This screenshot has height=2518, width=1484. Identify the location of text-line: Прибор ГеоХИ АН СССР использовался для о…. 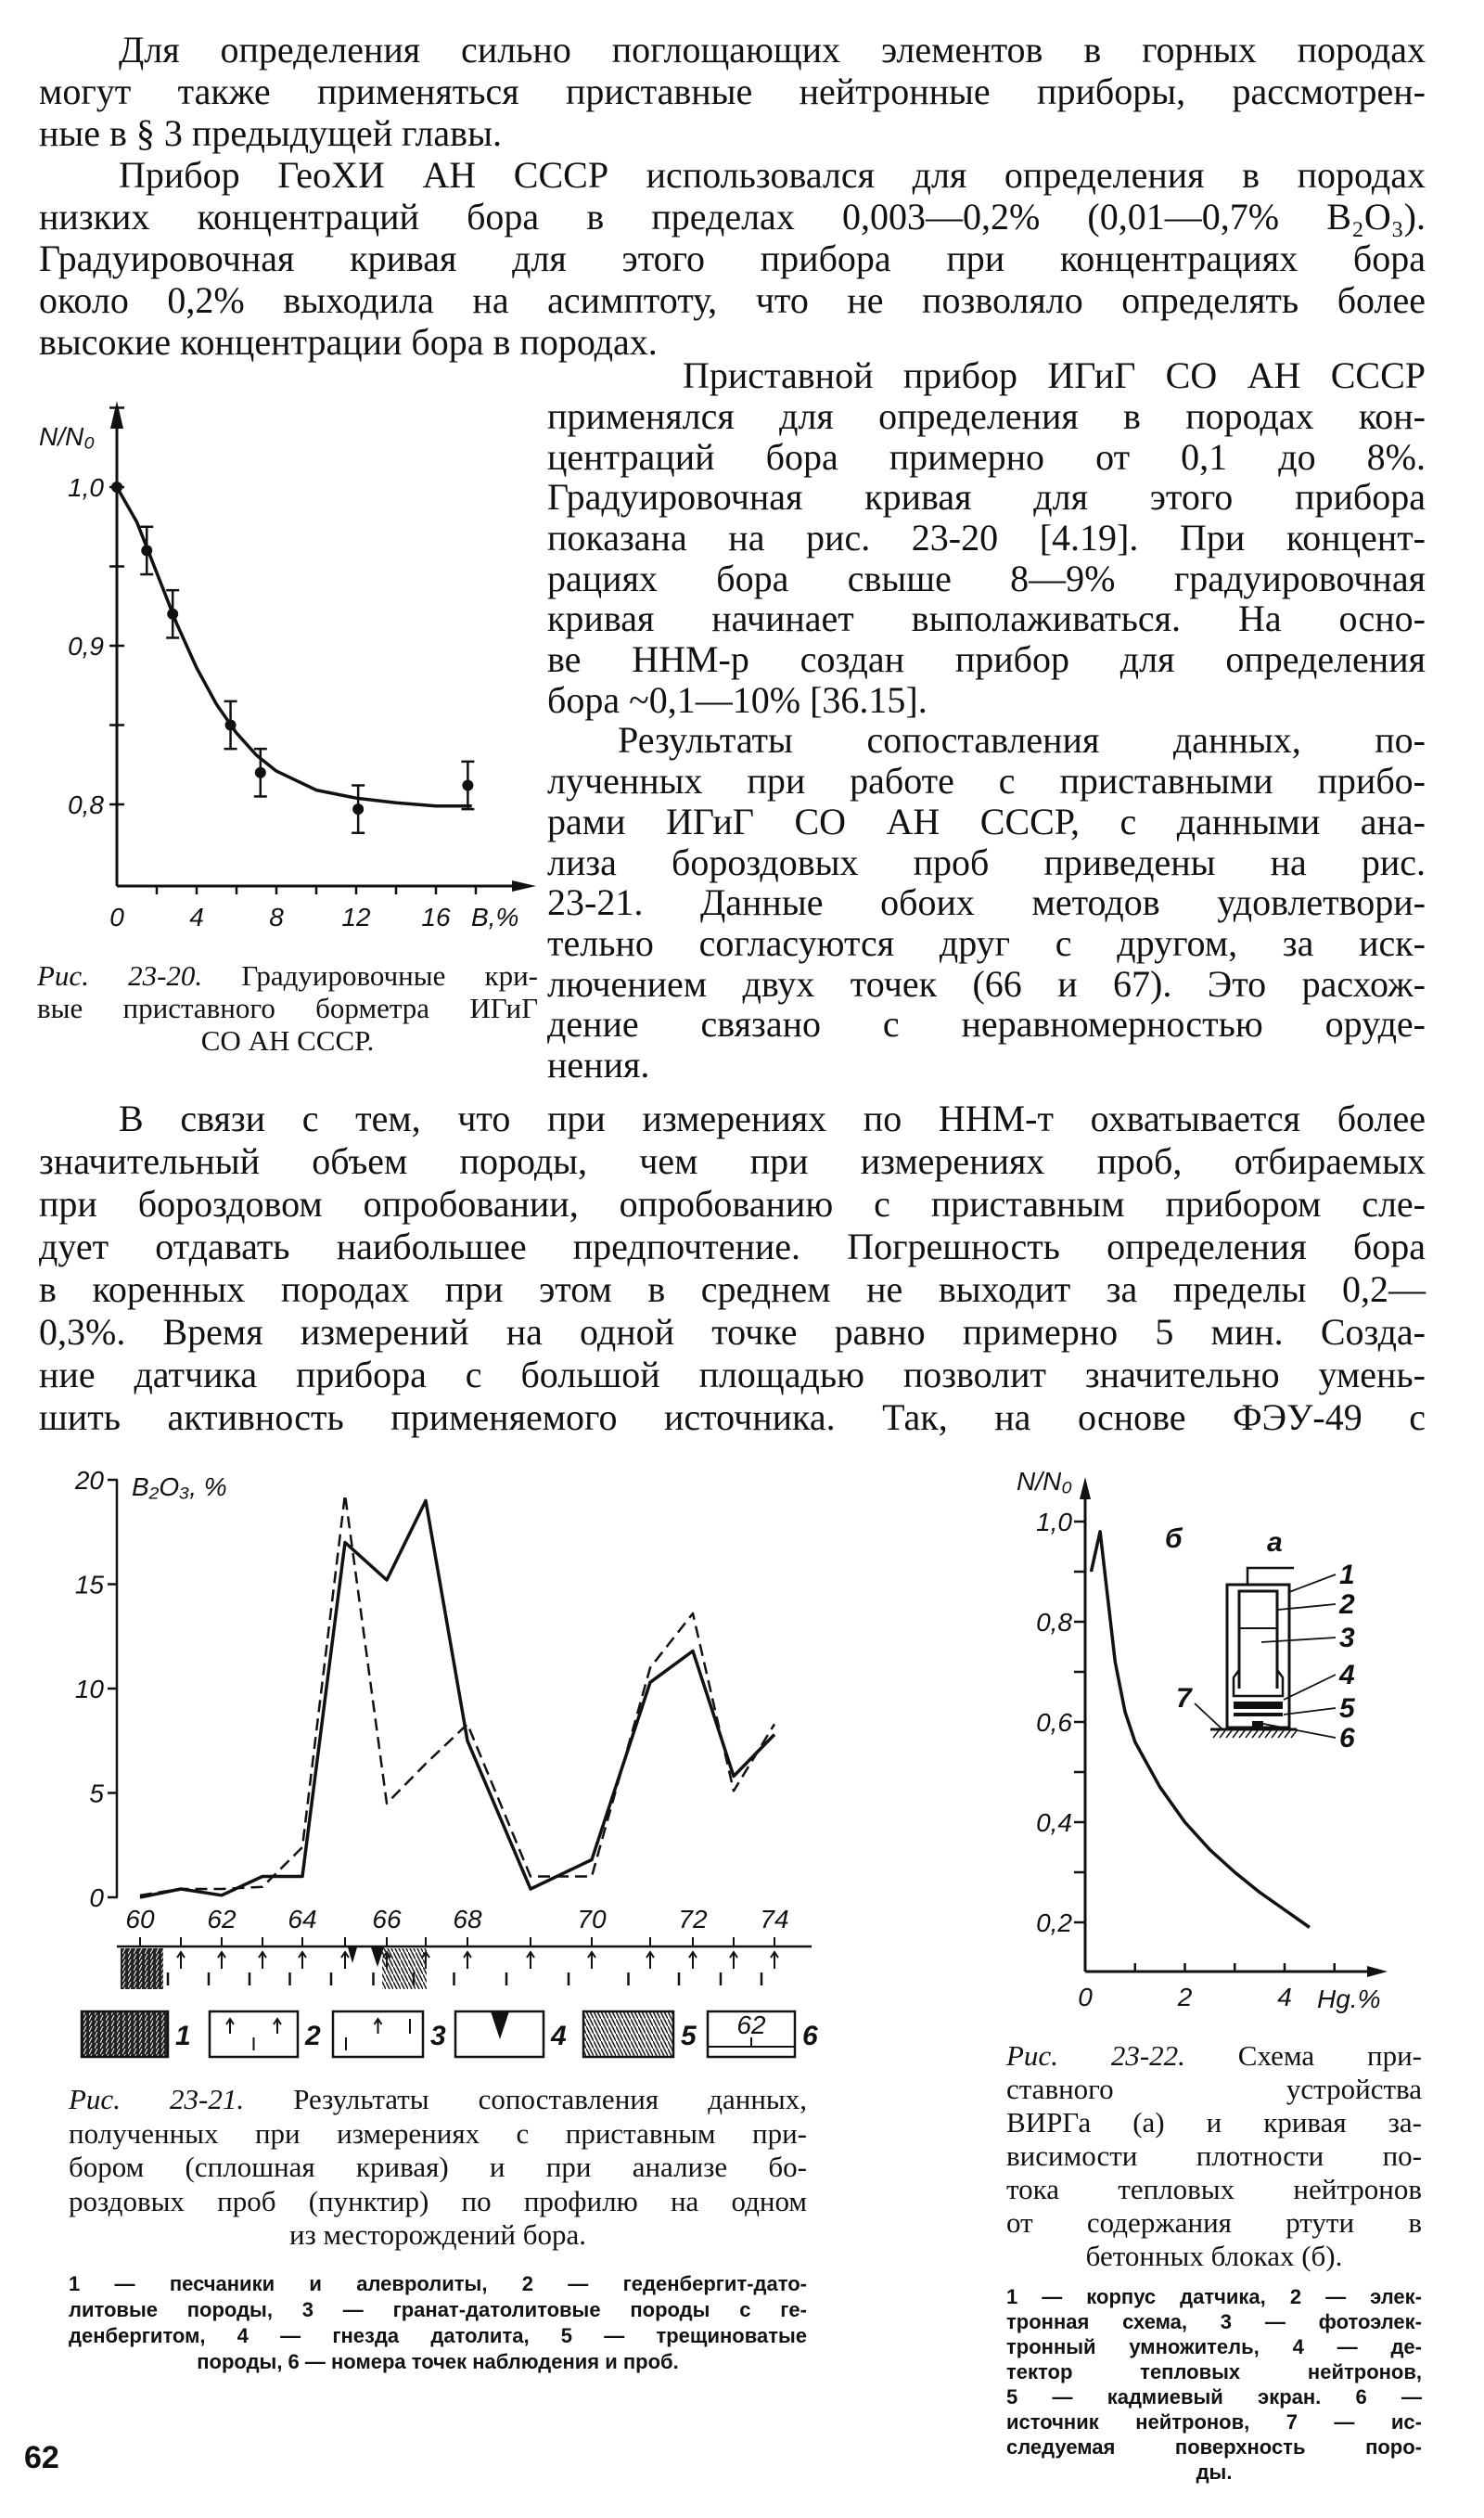
(772, 174).